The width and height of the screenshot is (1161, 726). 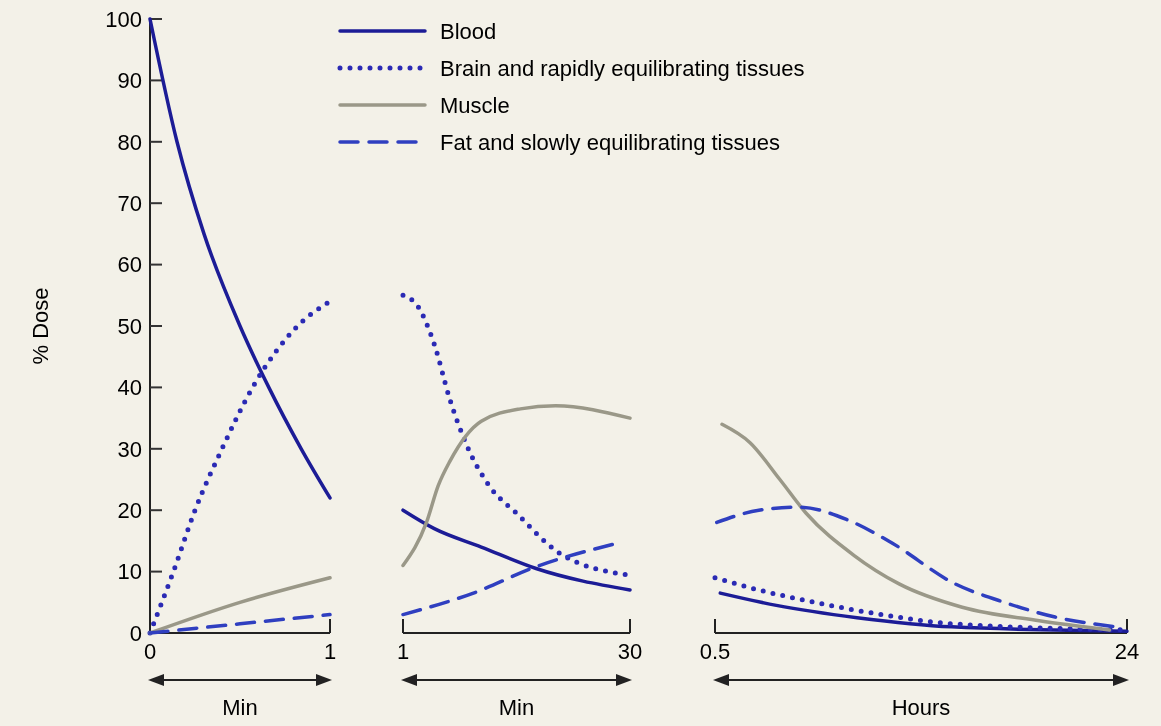 What do you see at coordinates (921, 707) in the screenshot?
I see `x-axis-title: Hours` at bounding box center [921, 707].